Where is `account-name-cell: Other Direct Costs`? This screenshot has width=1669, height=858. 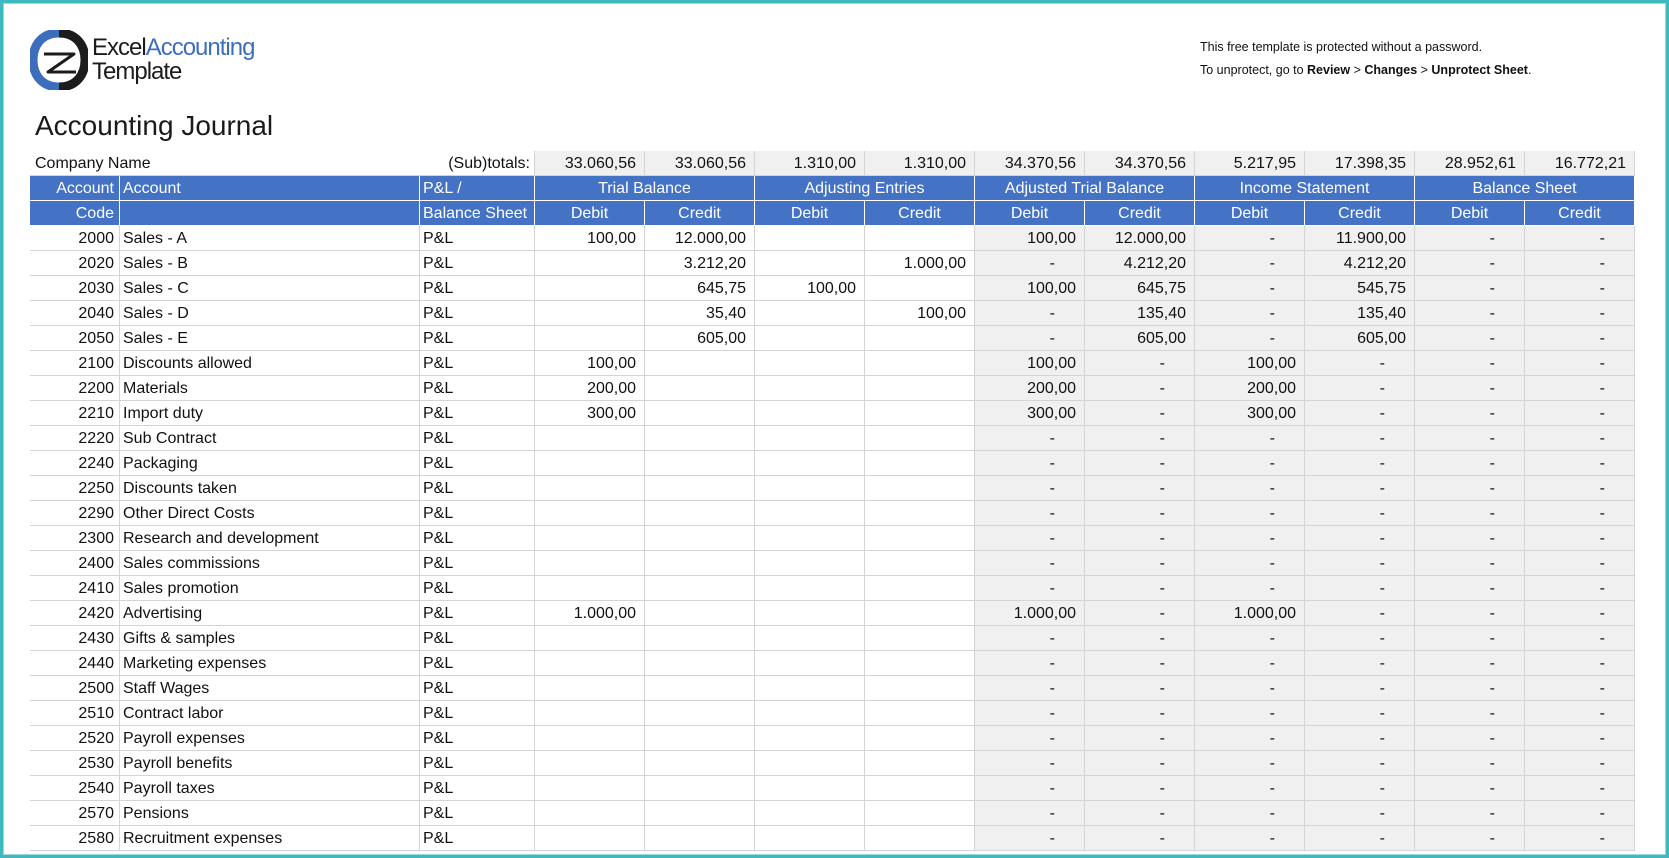
account-name-cell: Other Direct Costs is located at coordinates (270, 513).